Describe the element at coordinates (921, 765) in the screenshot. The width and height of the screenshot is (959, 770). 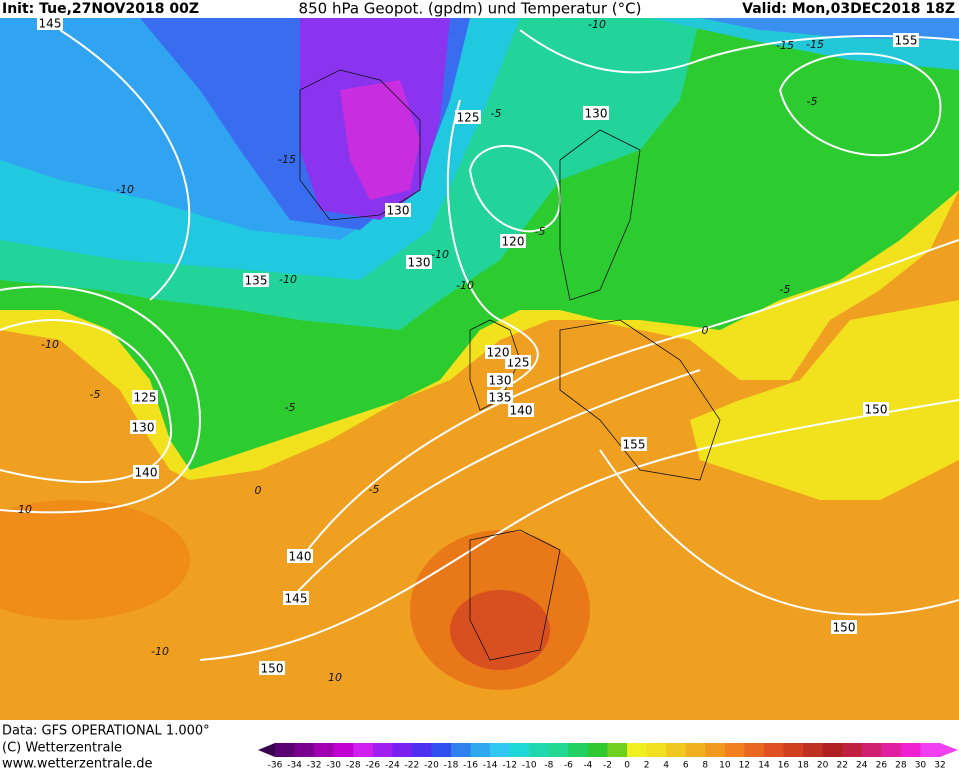
I see `colorbar-tick-label: 30` at that location.